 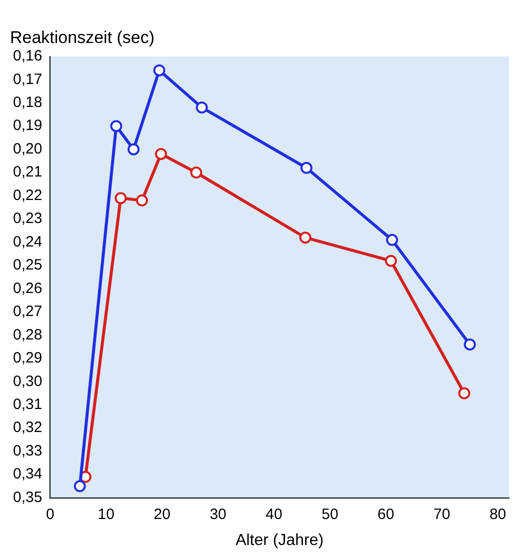 I want to click on x-tick-label: 20, so click(x=162, y=514).